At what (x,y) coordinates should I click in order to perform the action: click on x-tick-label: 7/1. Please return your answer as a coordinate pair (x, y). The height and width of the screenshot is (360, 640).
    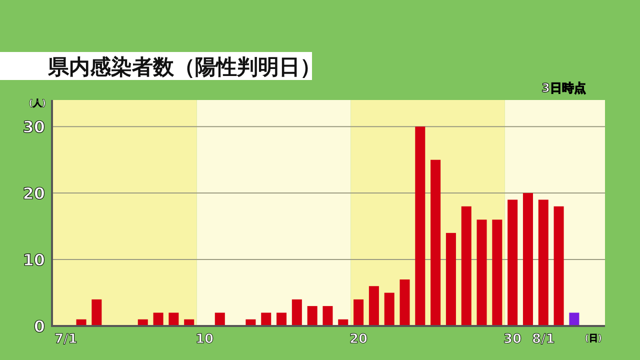
    Looking at the image, I should click on (66, 339).